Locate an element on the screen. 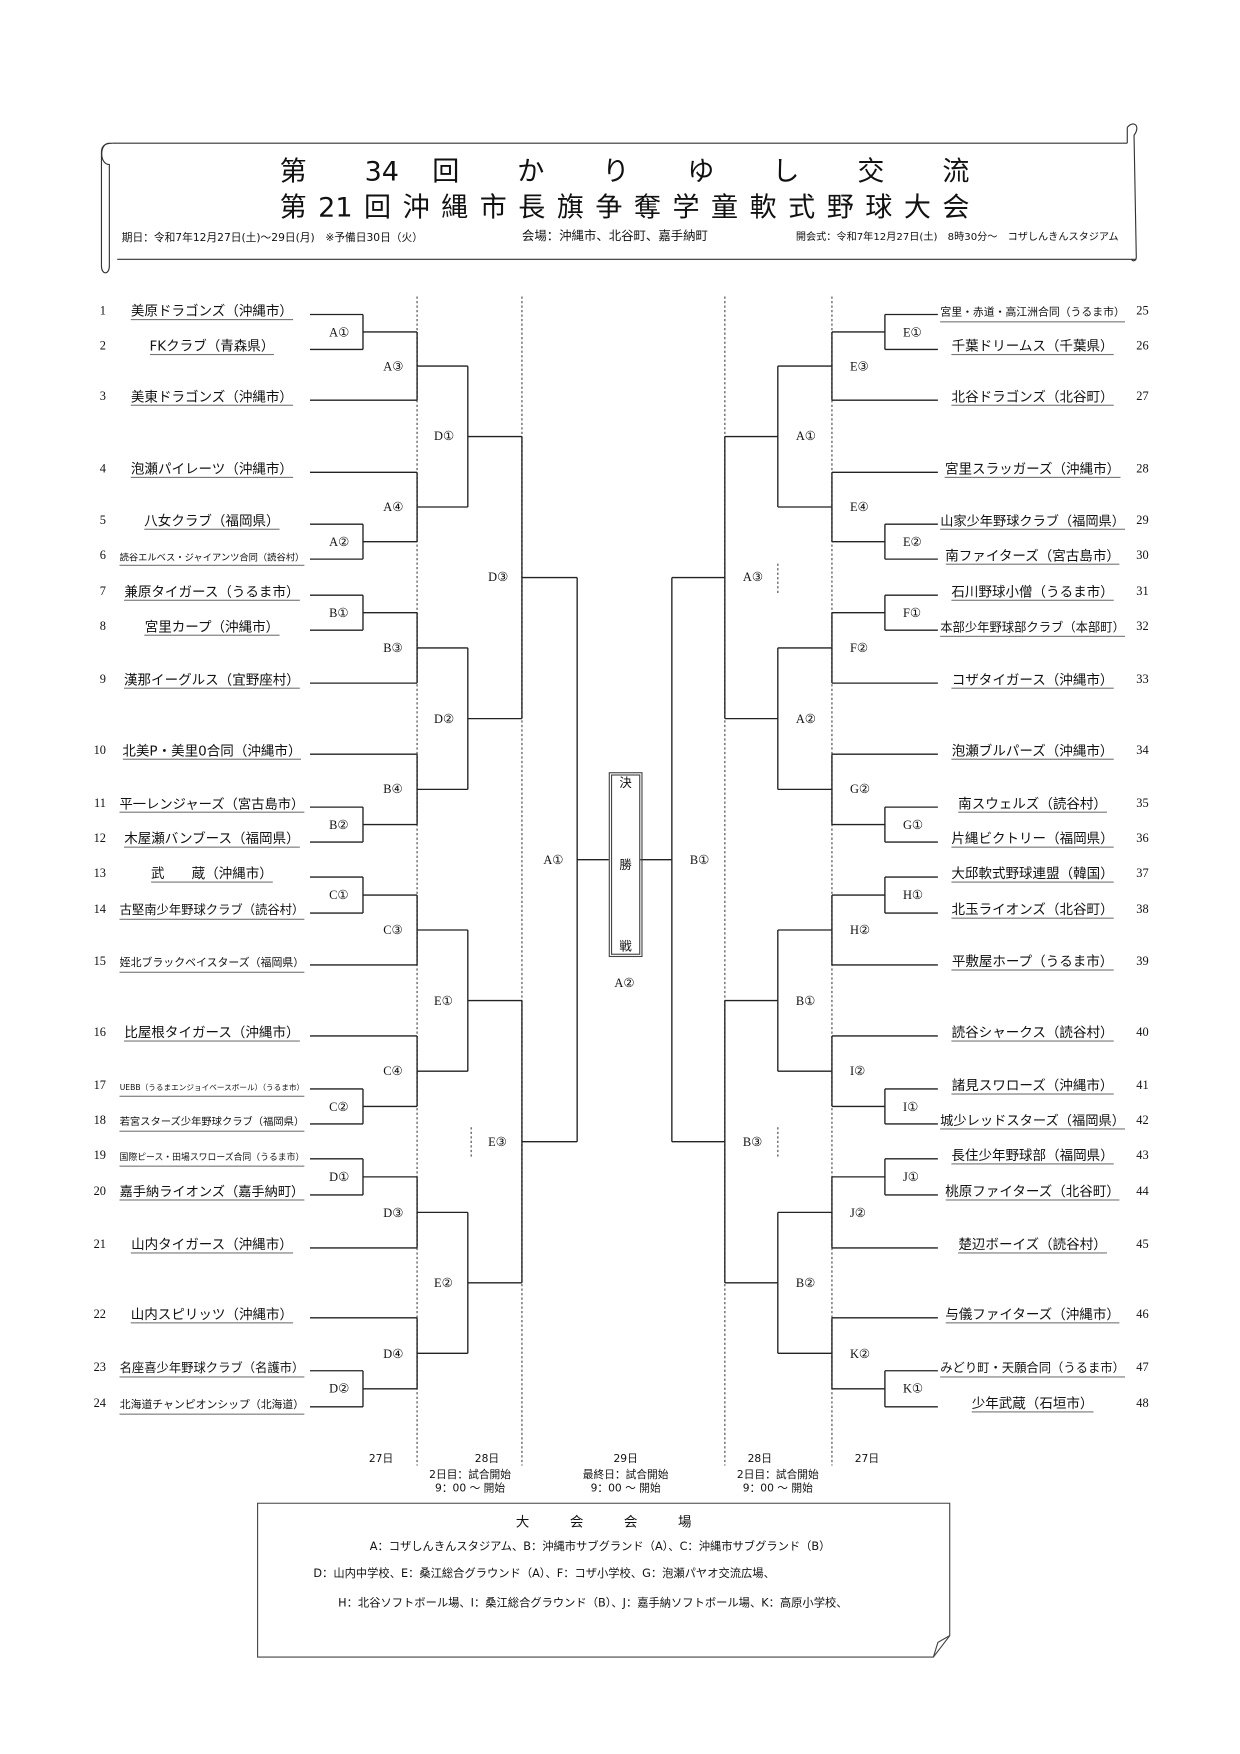 The image size is (1240, 1754). team-name: 漢那イーグルス（宜野座村） is located at coordinates (211, 680).